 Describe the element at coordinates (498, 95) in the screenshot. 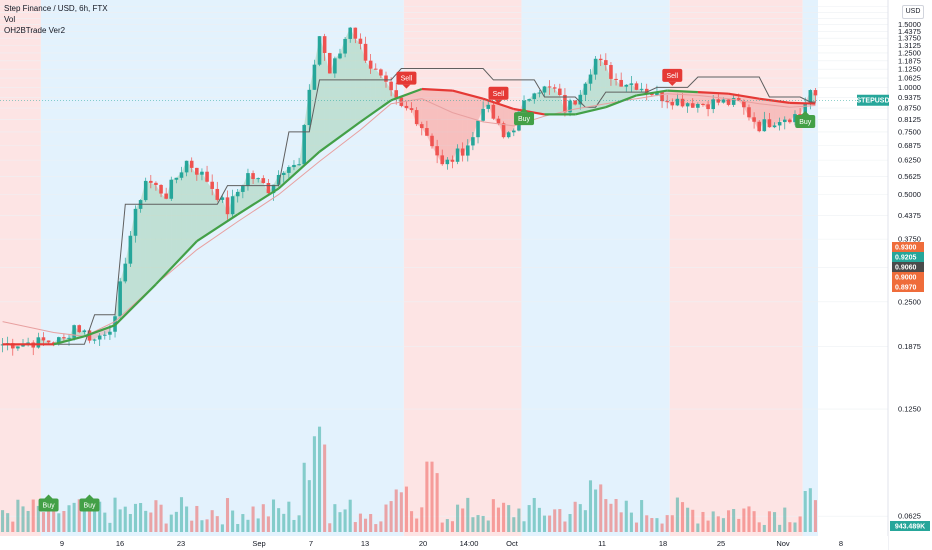

I see `sell-signal: Sell` at that location.